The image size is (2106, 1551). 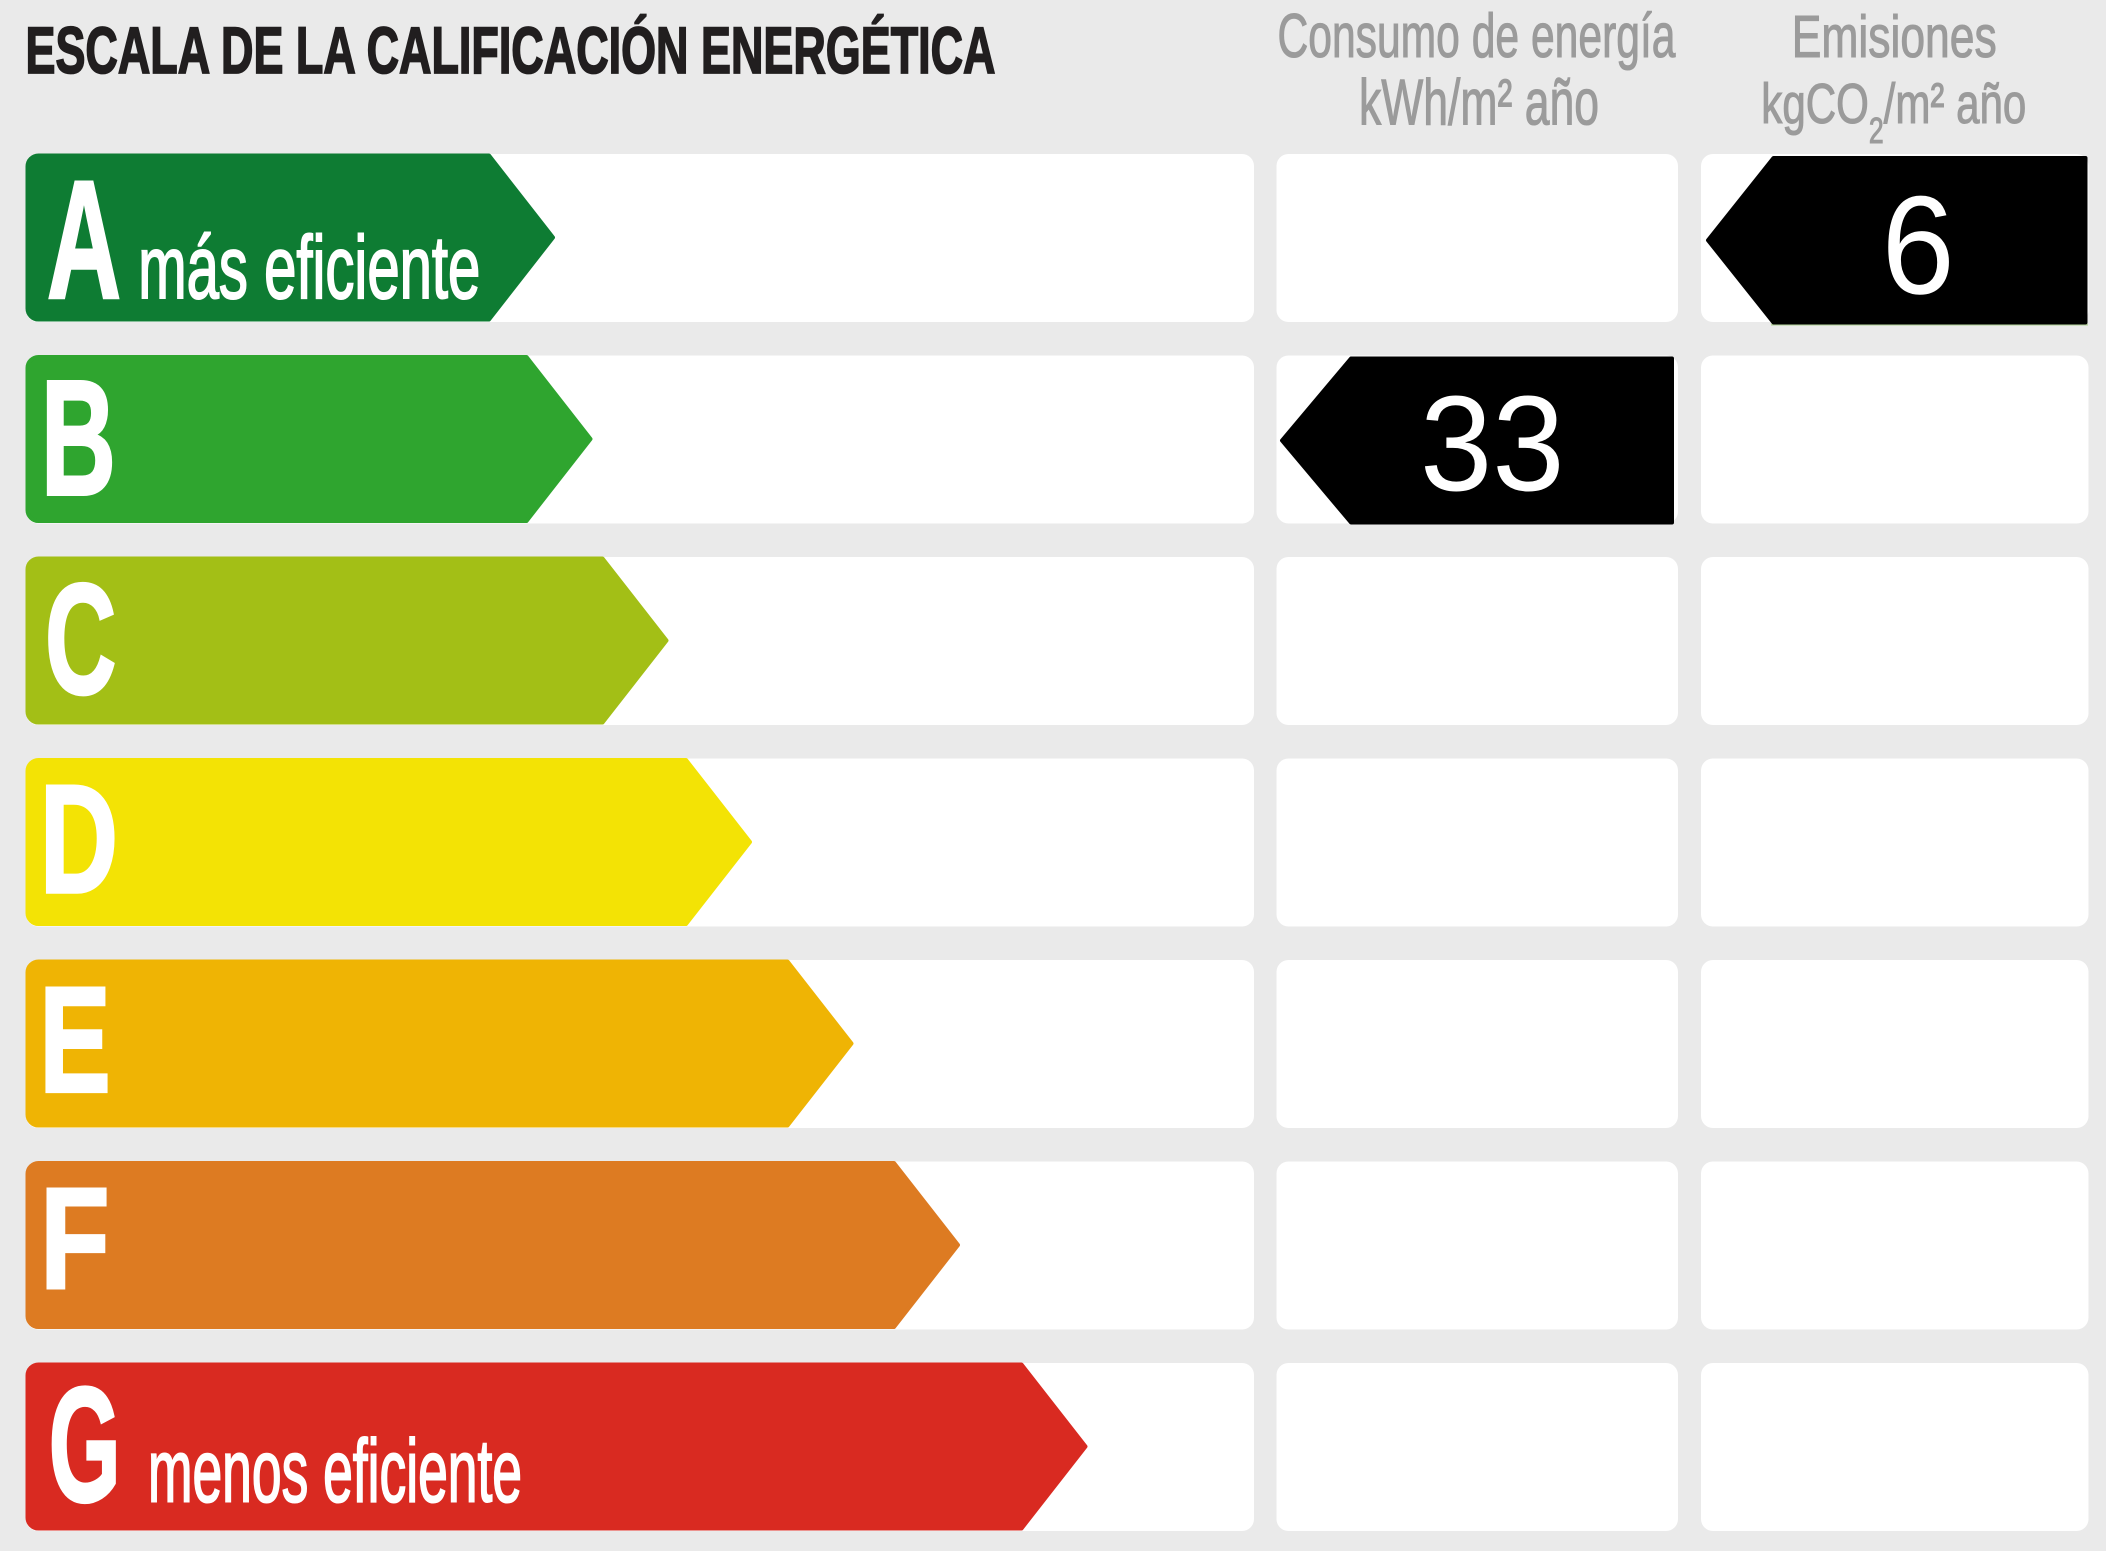 What do you see at coordinates (1479, 102) in the screenshot?
I see `svg-text: kWh/m² año` at bounding box center [1479, 102].